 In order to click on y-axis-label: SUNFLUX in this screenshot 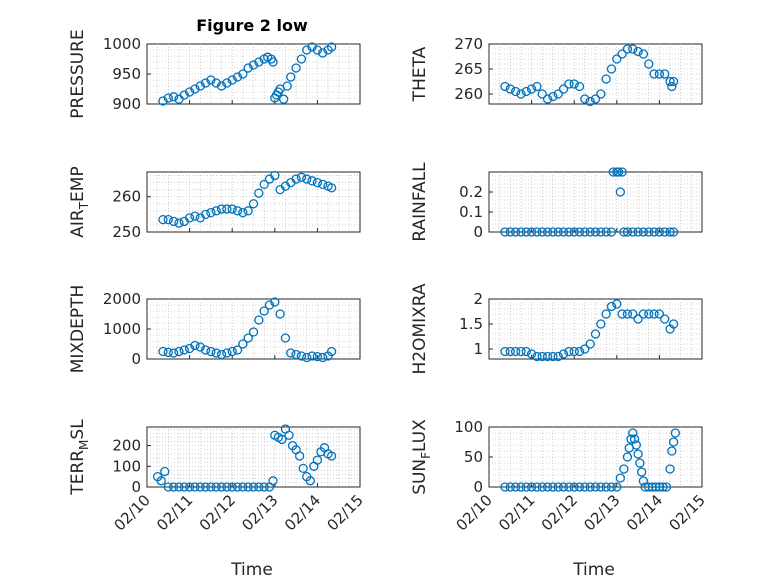, I will do `click(421, 457)`.